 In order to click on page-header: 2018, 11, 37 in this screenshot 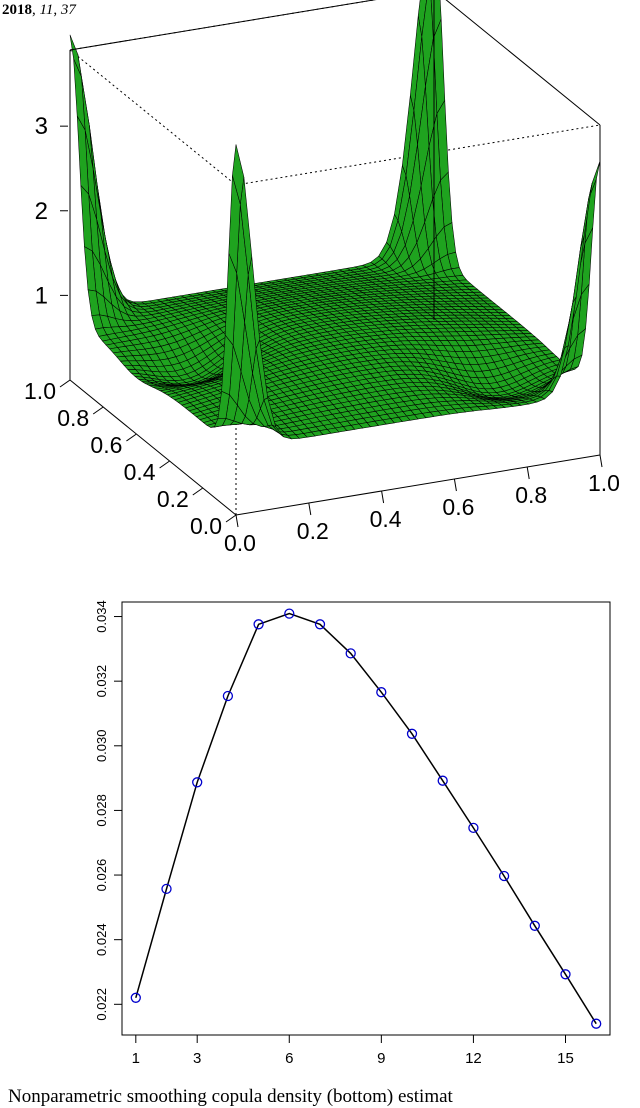, I will do `click(39, 10)`.